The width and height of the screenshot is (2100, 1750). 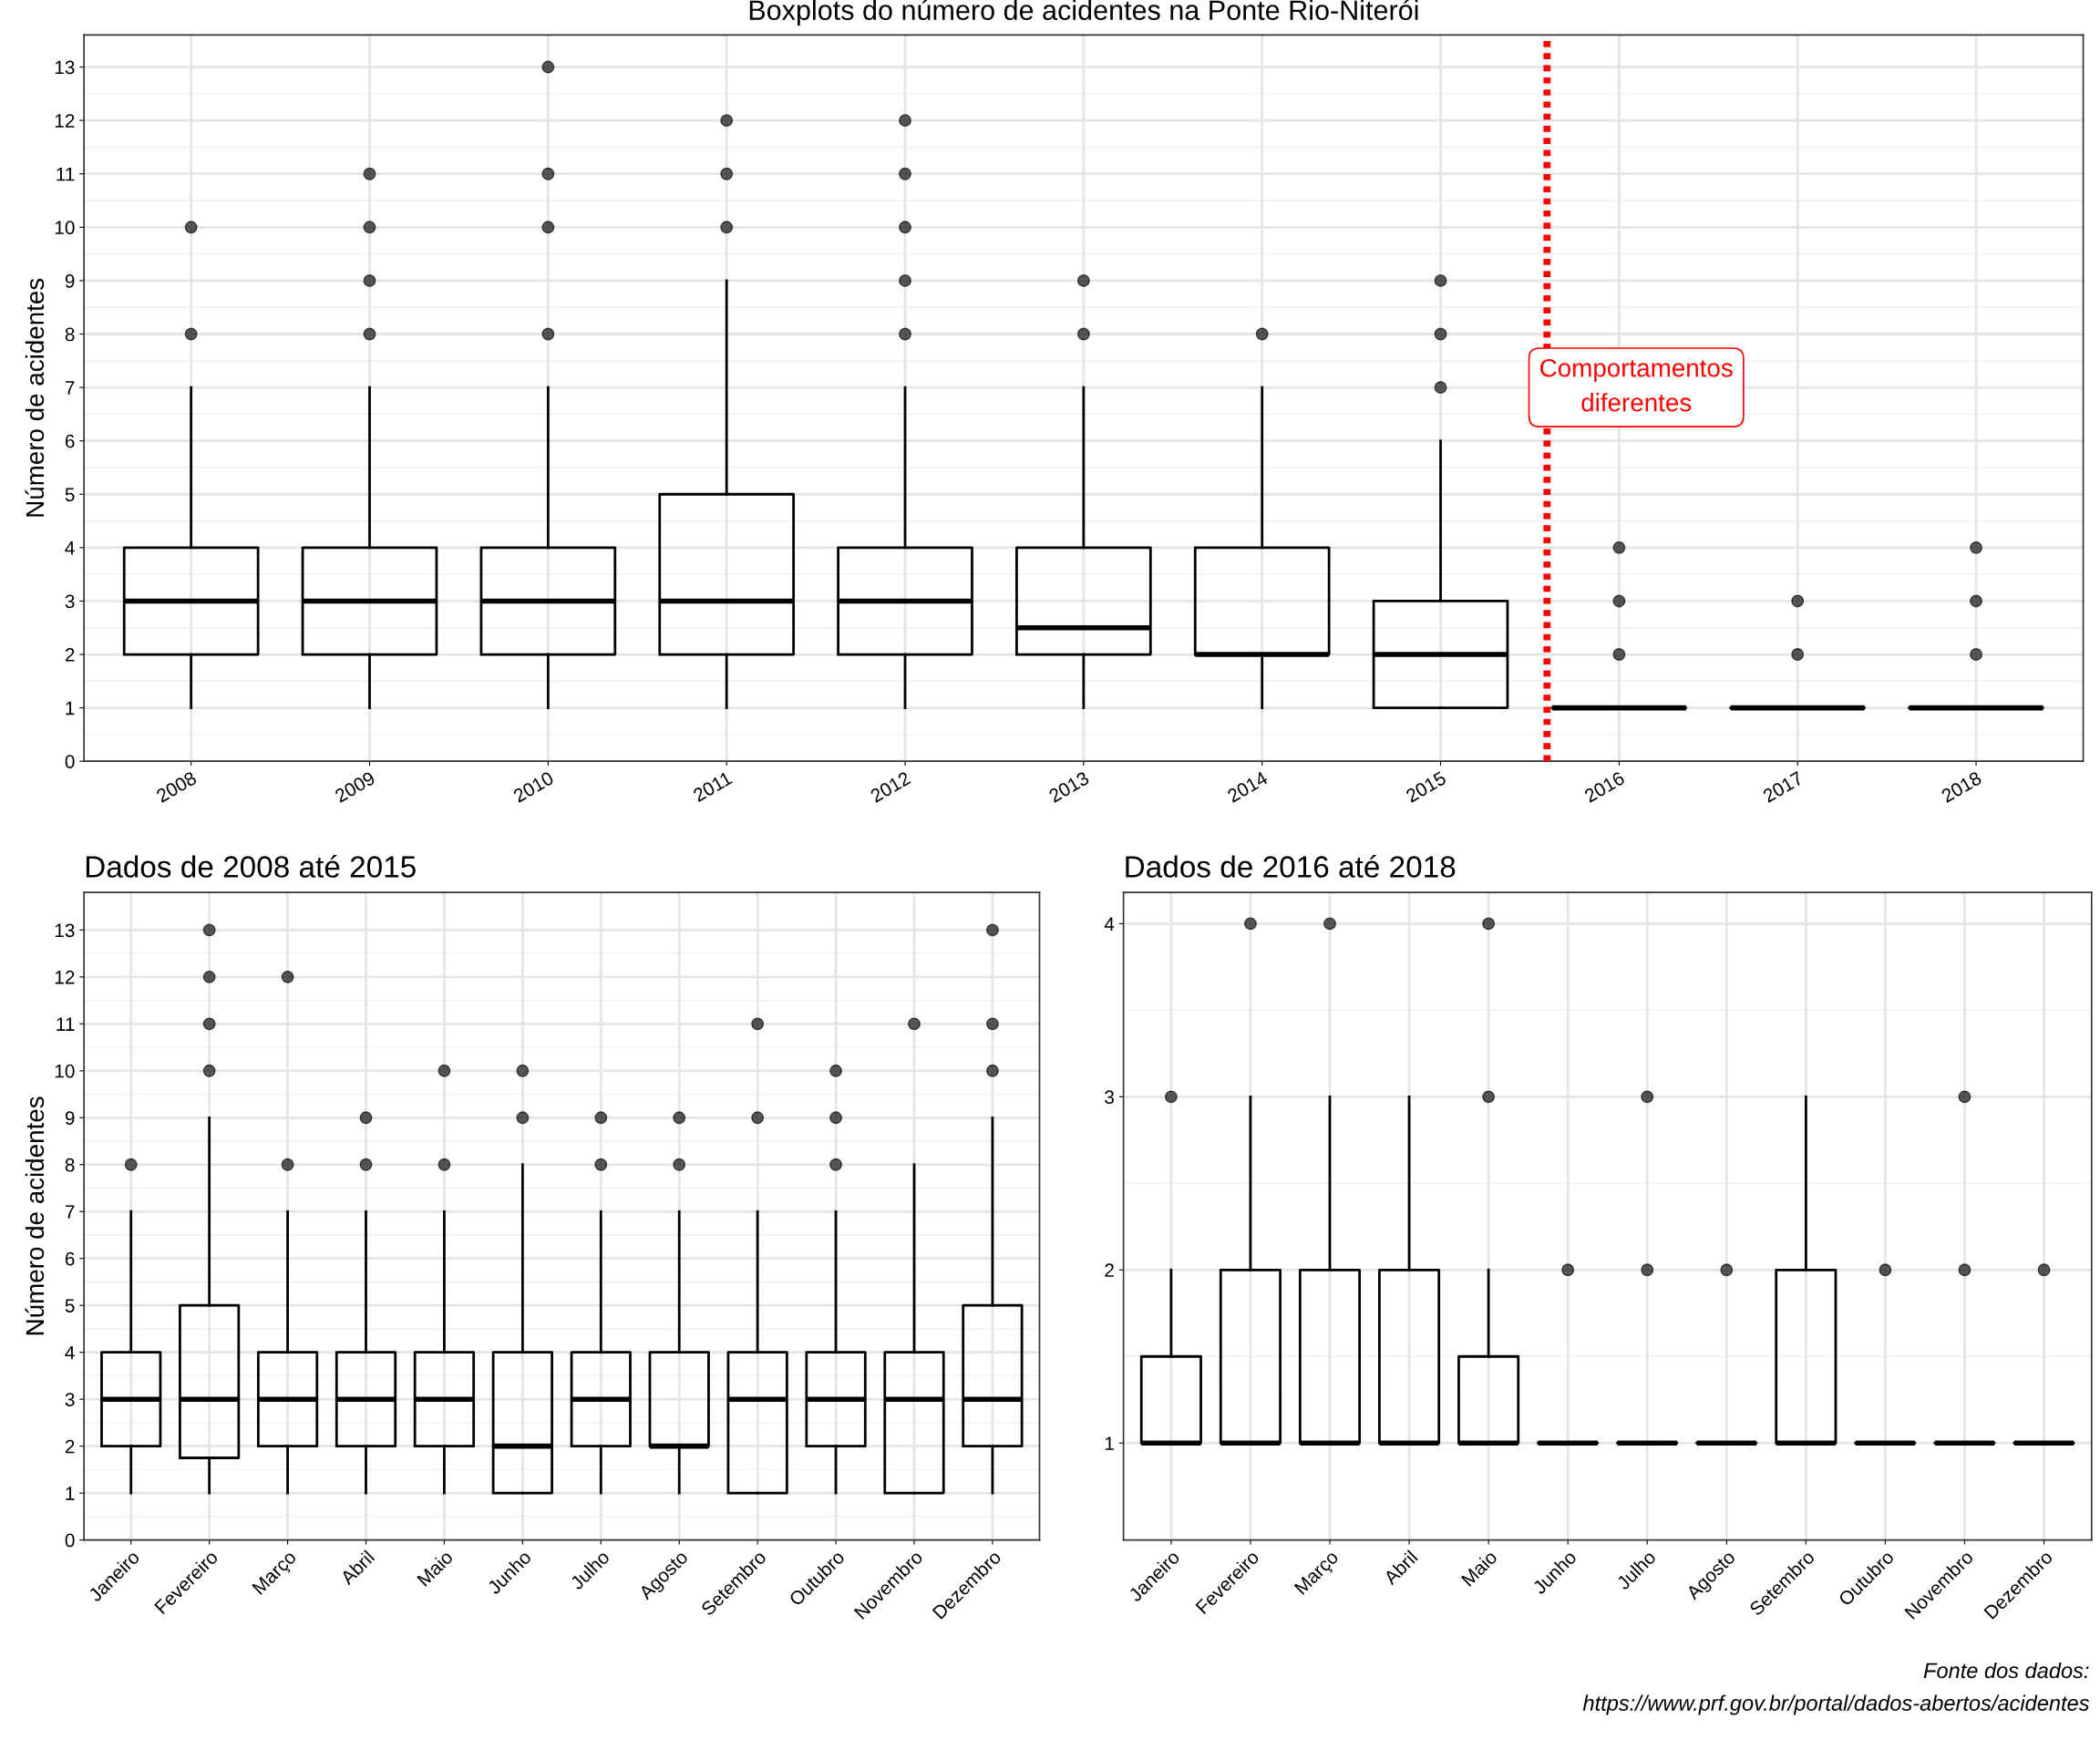 I want to click on annotation: Comportamentos diferentes, so click(x=1637, y=385).